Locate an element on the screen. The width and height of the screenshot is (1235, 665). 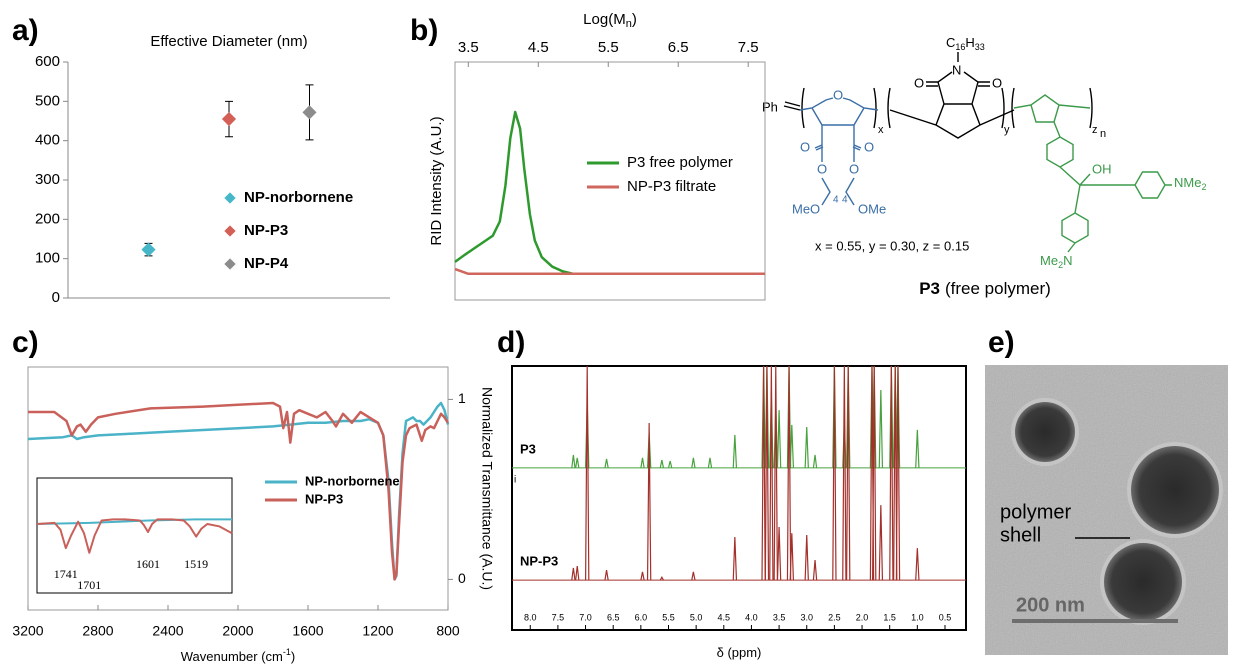
x-tick-label: 1.5 is located at coordinates (889, 617).